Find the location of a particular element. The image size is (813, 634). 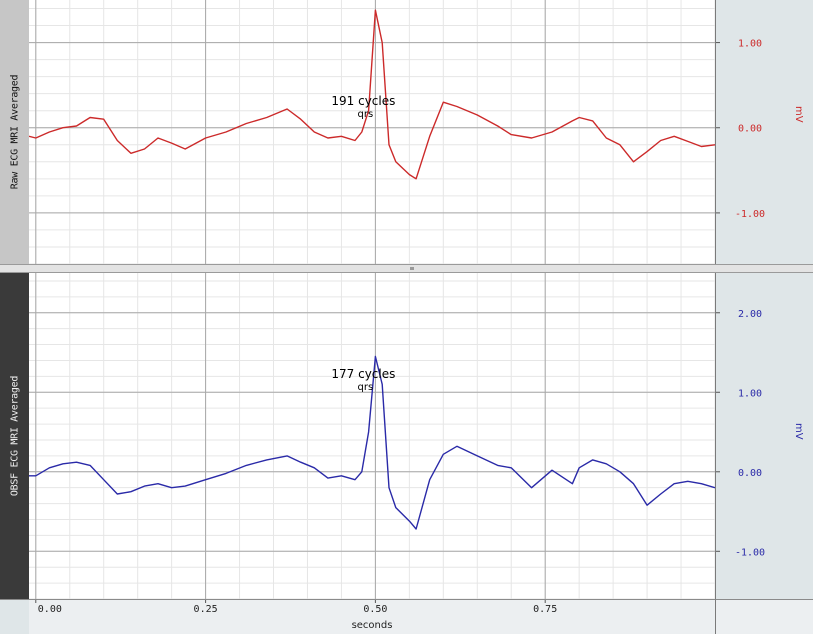

channel-label-raw: Raw ECG MRI Averaged is located at coordinates (14, 132).